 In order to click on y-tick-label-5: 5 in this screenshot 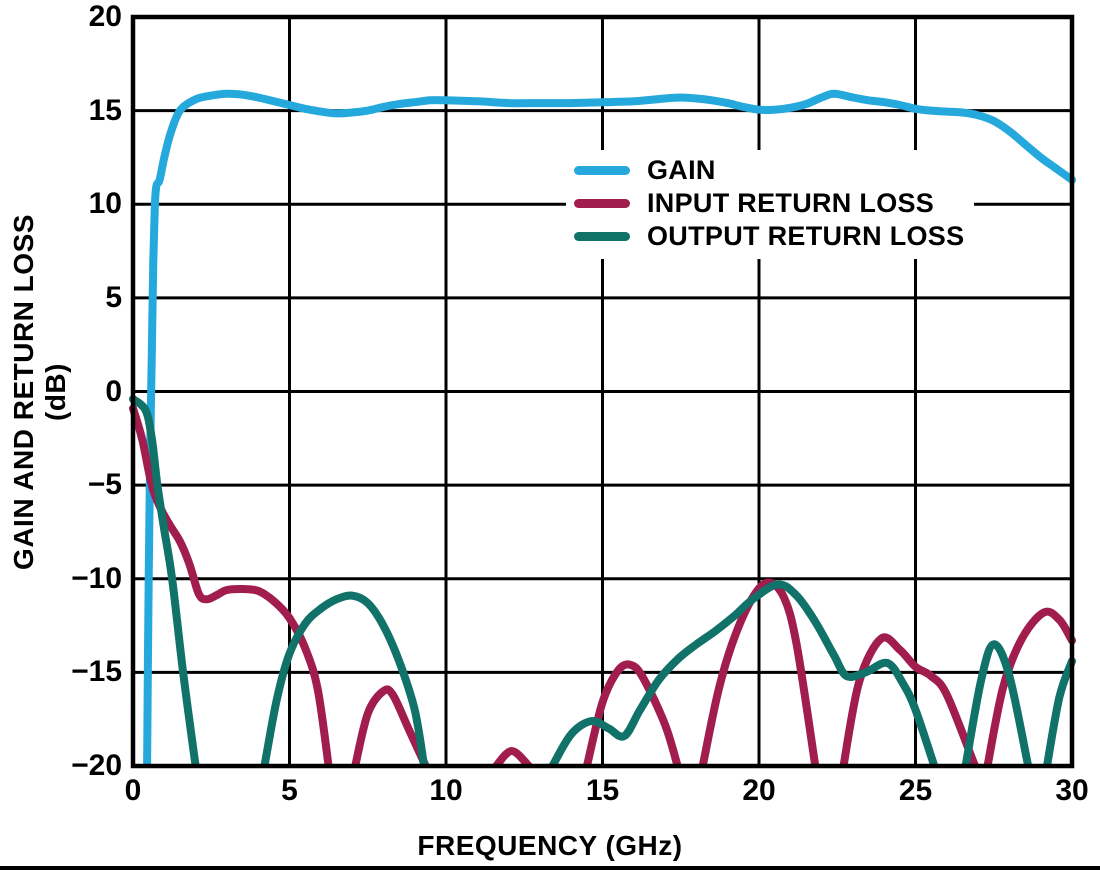, I will do `click(113, 297)`.